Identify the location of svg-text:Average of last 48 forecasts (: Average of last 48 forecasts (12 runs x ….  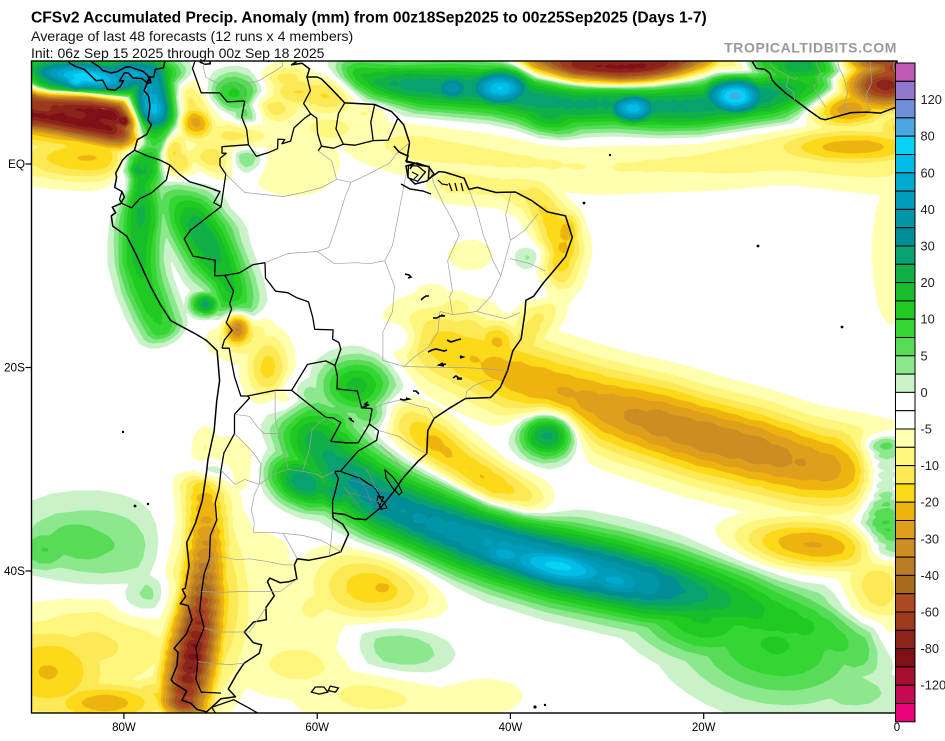
(192, 37).